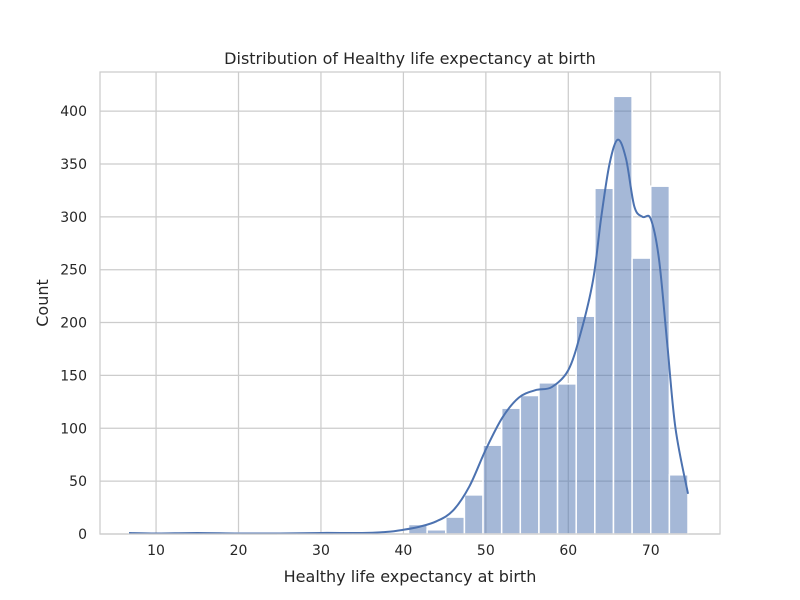 The height and width of the screenshot is (600, 800). Describe the element at coordinates (73, 218) in the screenshot. I see `y-tick-label: 300` at that location.